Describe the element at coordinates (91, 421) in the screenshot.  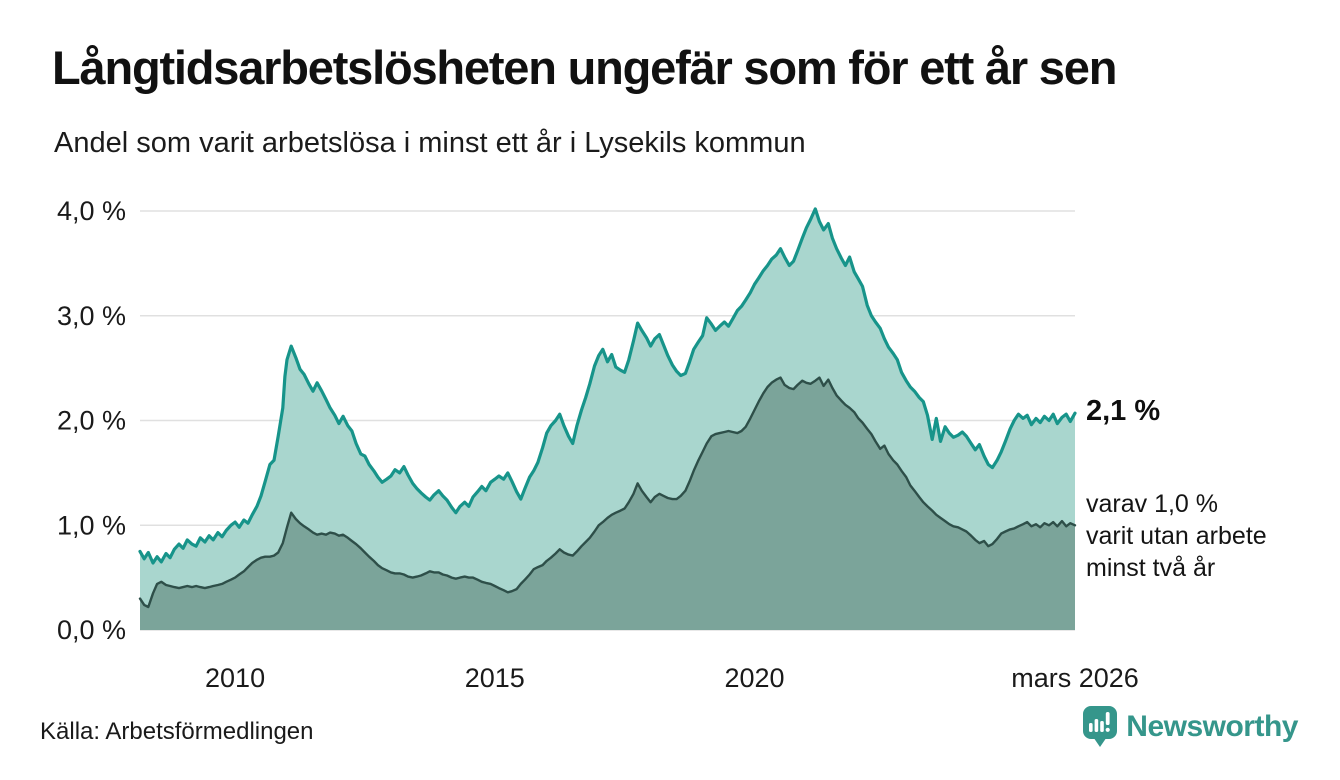
I see `y-axis-tick-label: 2,0 %` at that location.